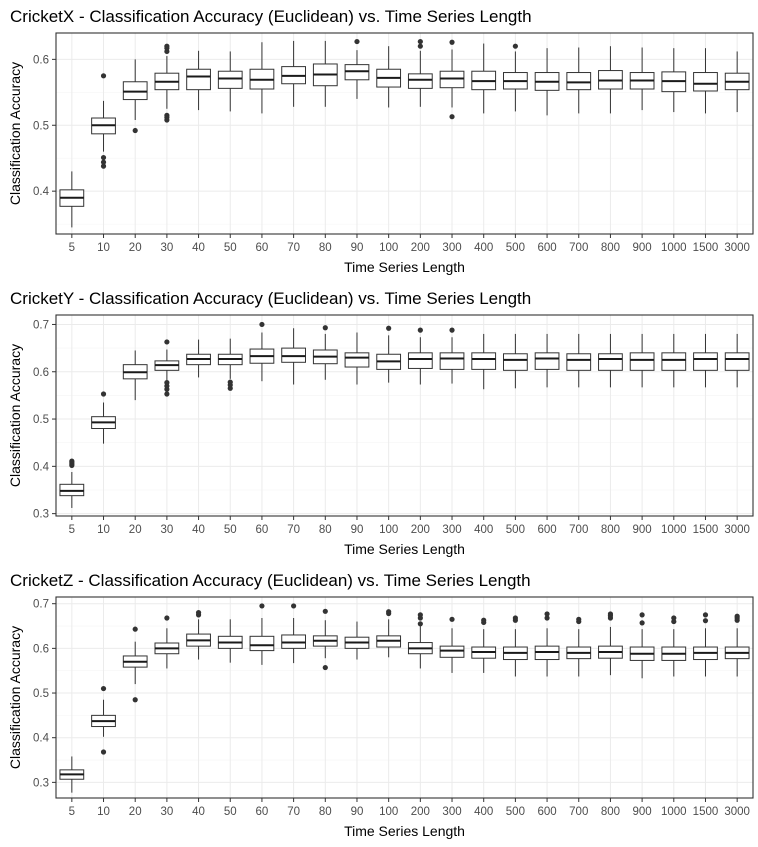  I want to click on y-axis-title: Classification Accuracy, so click(15, 415).